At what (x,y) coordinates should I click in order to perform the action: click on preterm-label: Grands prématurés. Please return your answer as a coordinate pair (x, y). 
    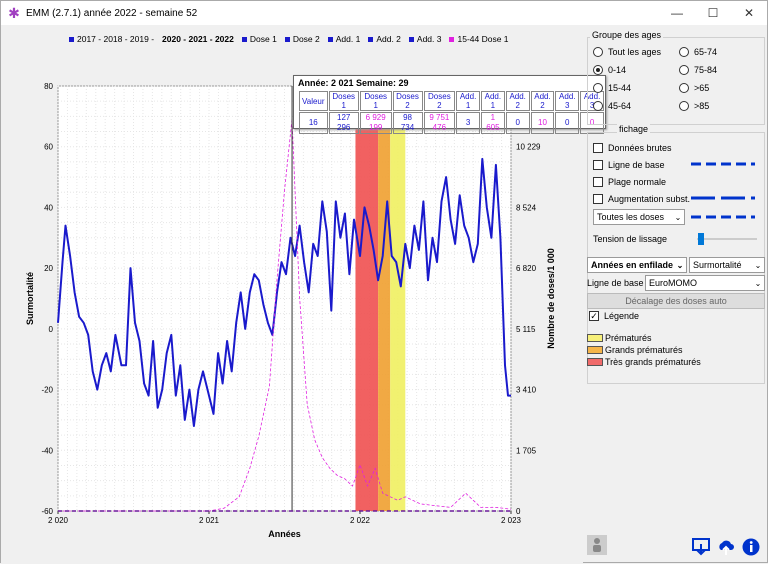
    Looking at the image, I should click on (644, 350).